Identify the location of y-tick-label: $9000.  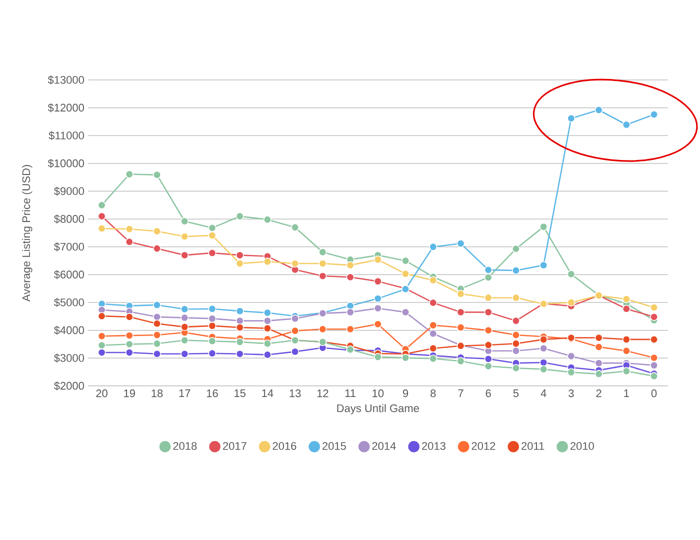
(69, 191).